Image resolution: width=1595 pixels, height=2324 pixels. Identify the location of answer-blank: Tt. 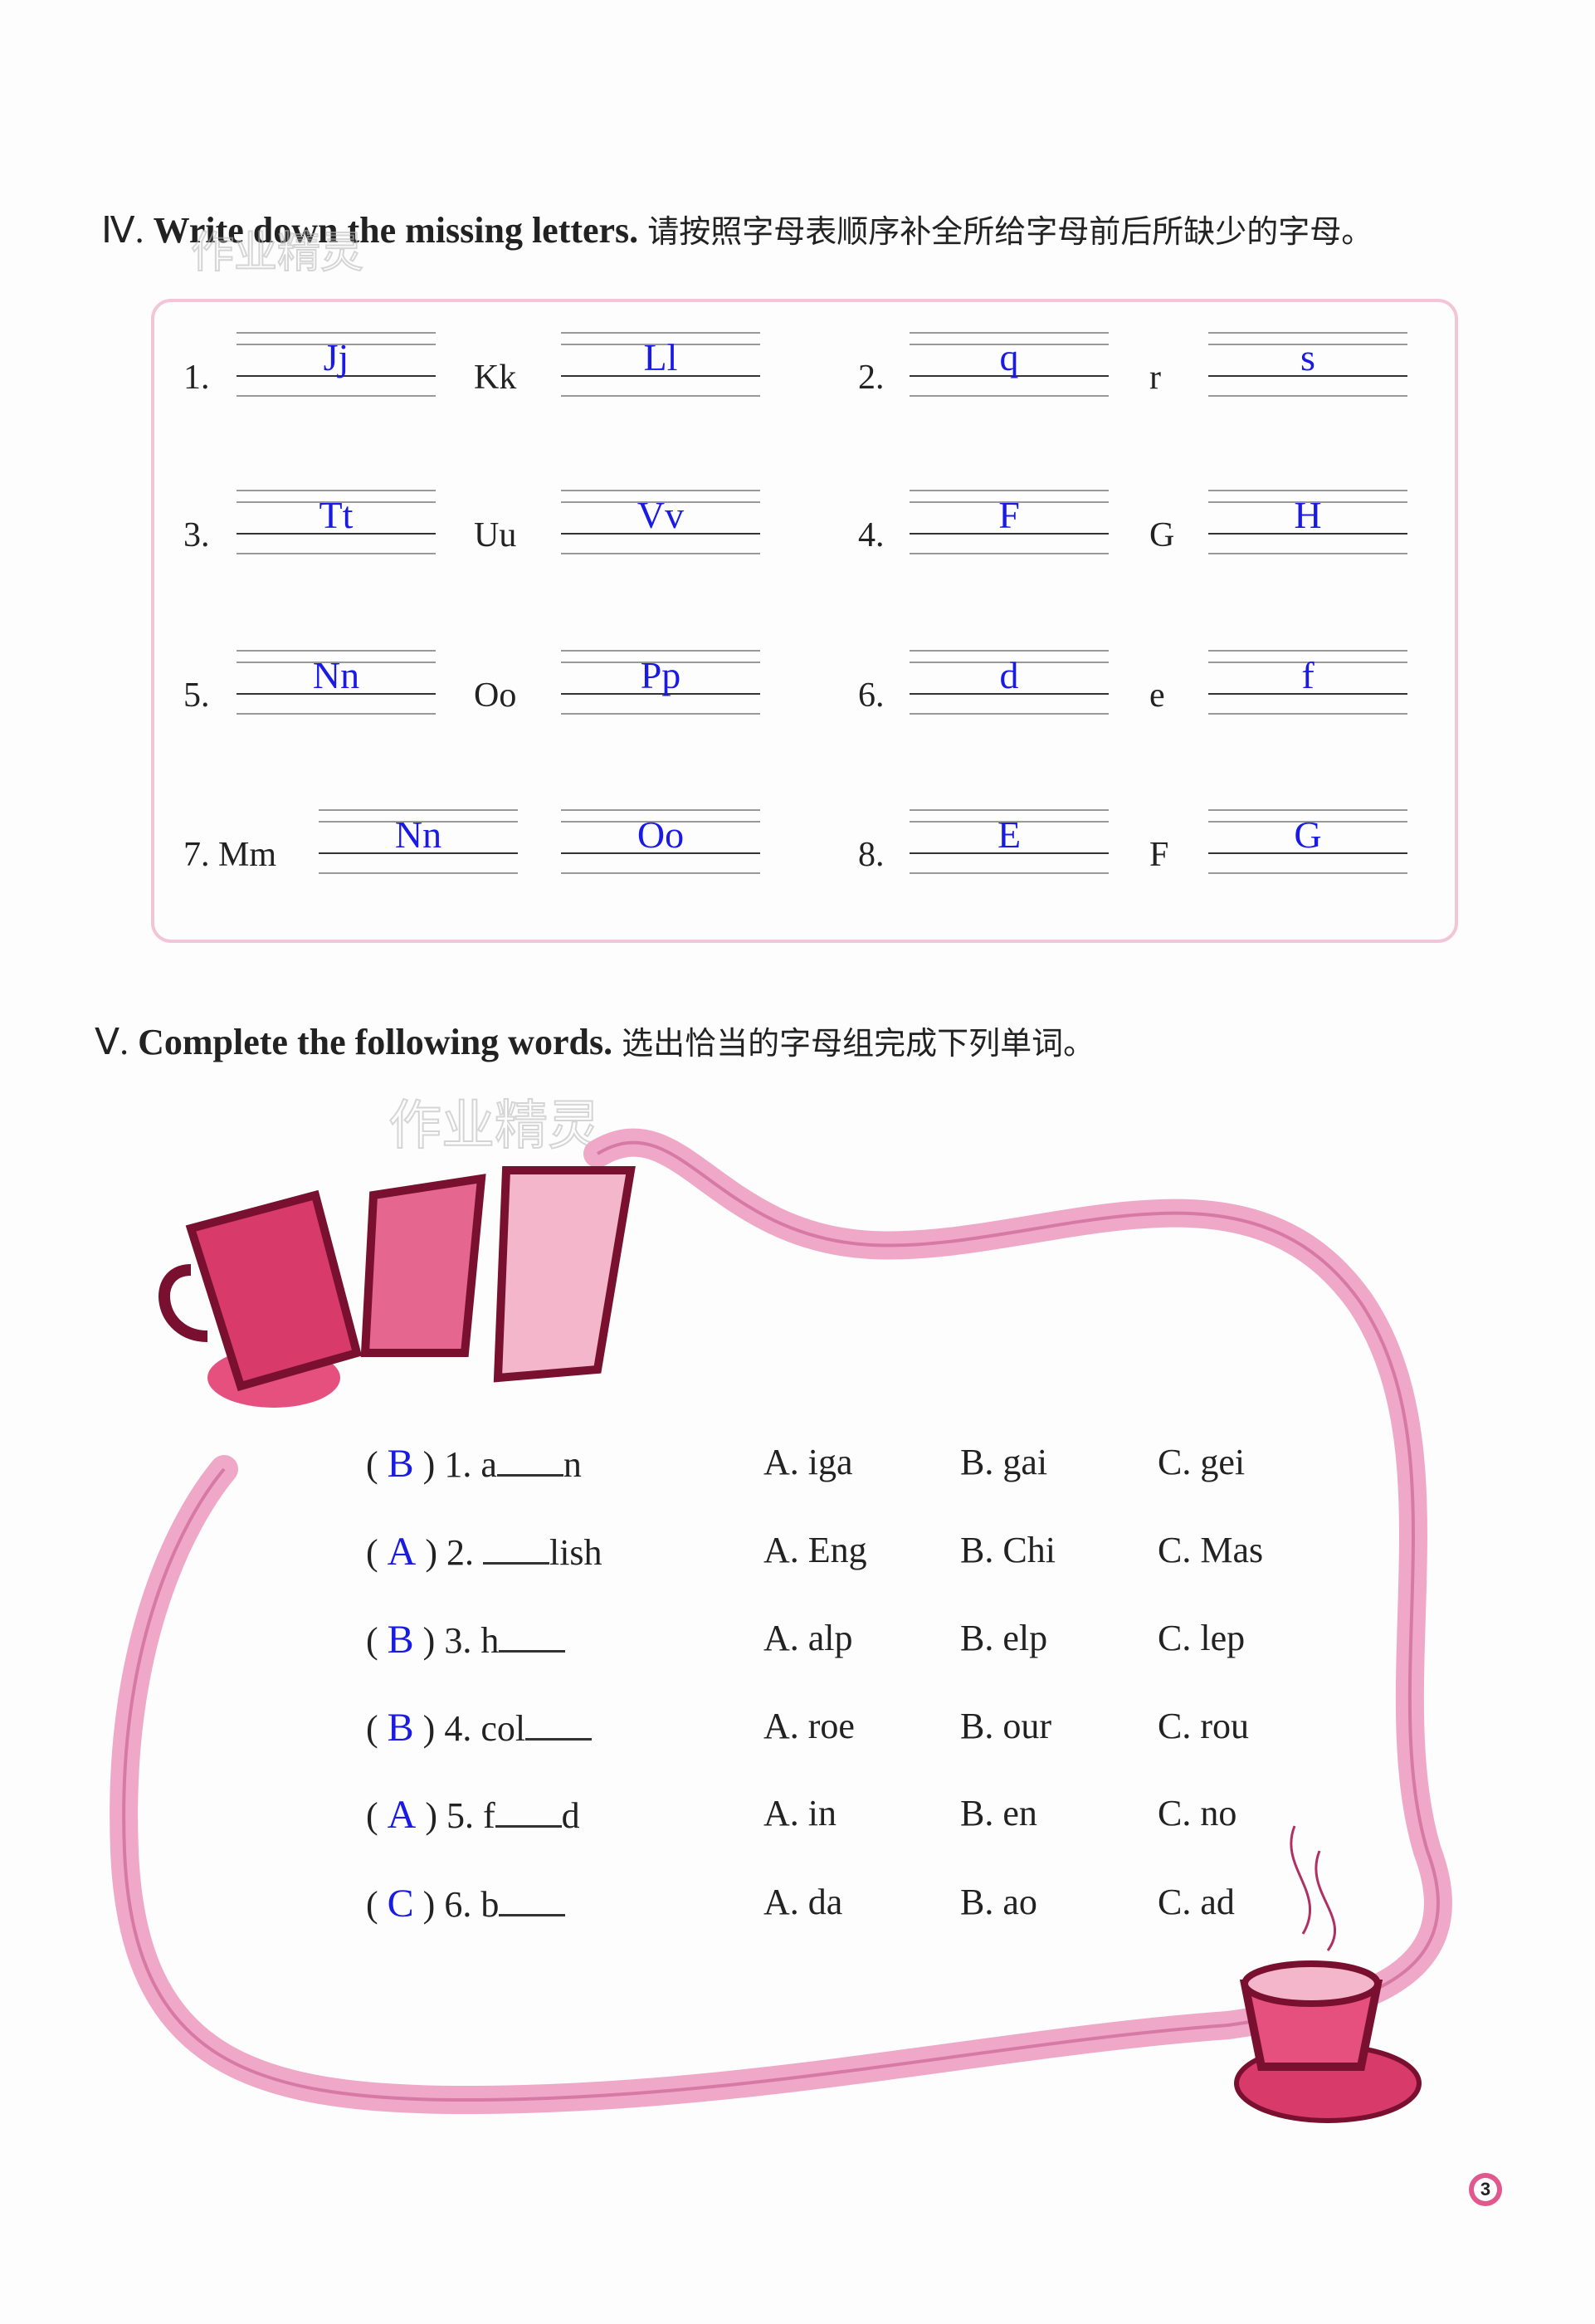
(336, 522).